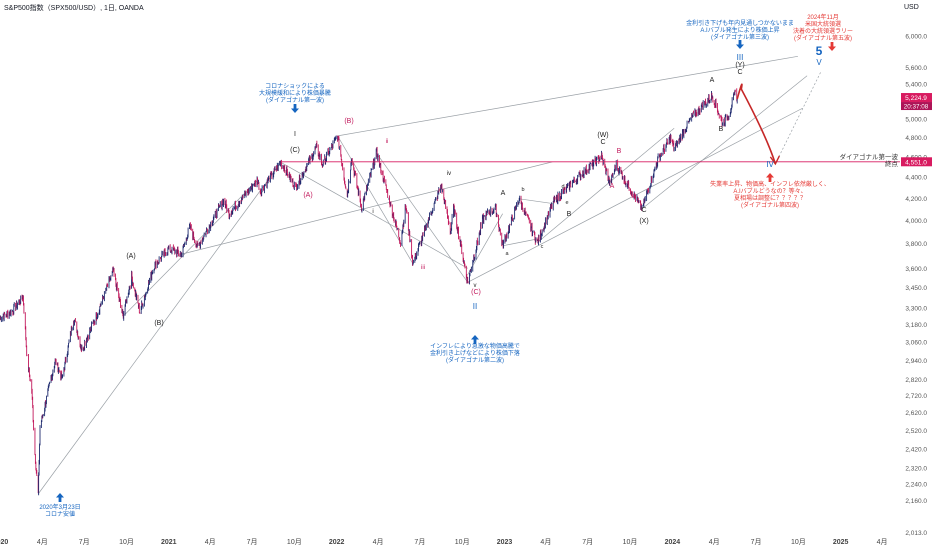 This screenshot has width=932, height=550. Describe the element at coordinates (770, 205) in the screenshot. I see `annotation-wave4: (ダイアゴナル第四波)` at that location.